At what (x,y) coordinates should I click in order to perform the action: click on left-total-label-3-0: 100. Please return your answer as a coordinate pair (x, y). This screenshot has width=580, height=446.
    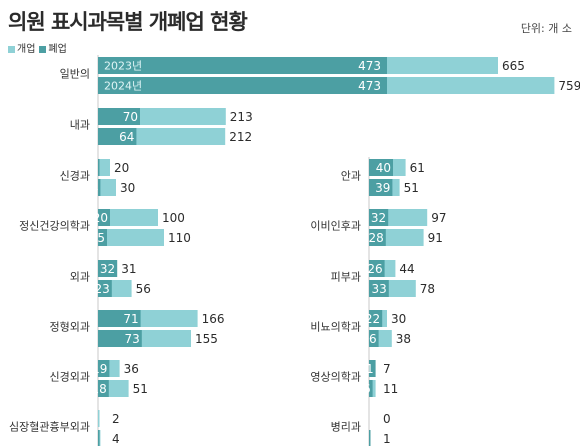
    Looking at the image, I should click on (173, 218).